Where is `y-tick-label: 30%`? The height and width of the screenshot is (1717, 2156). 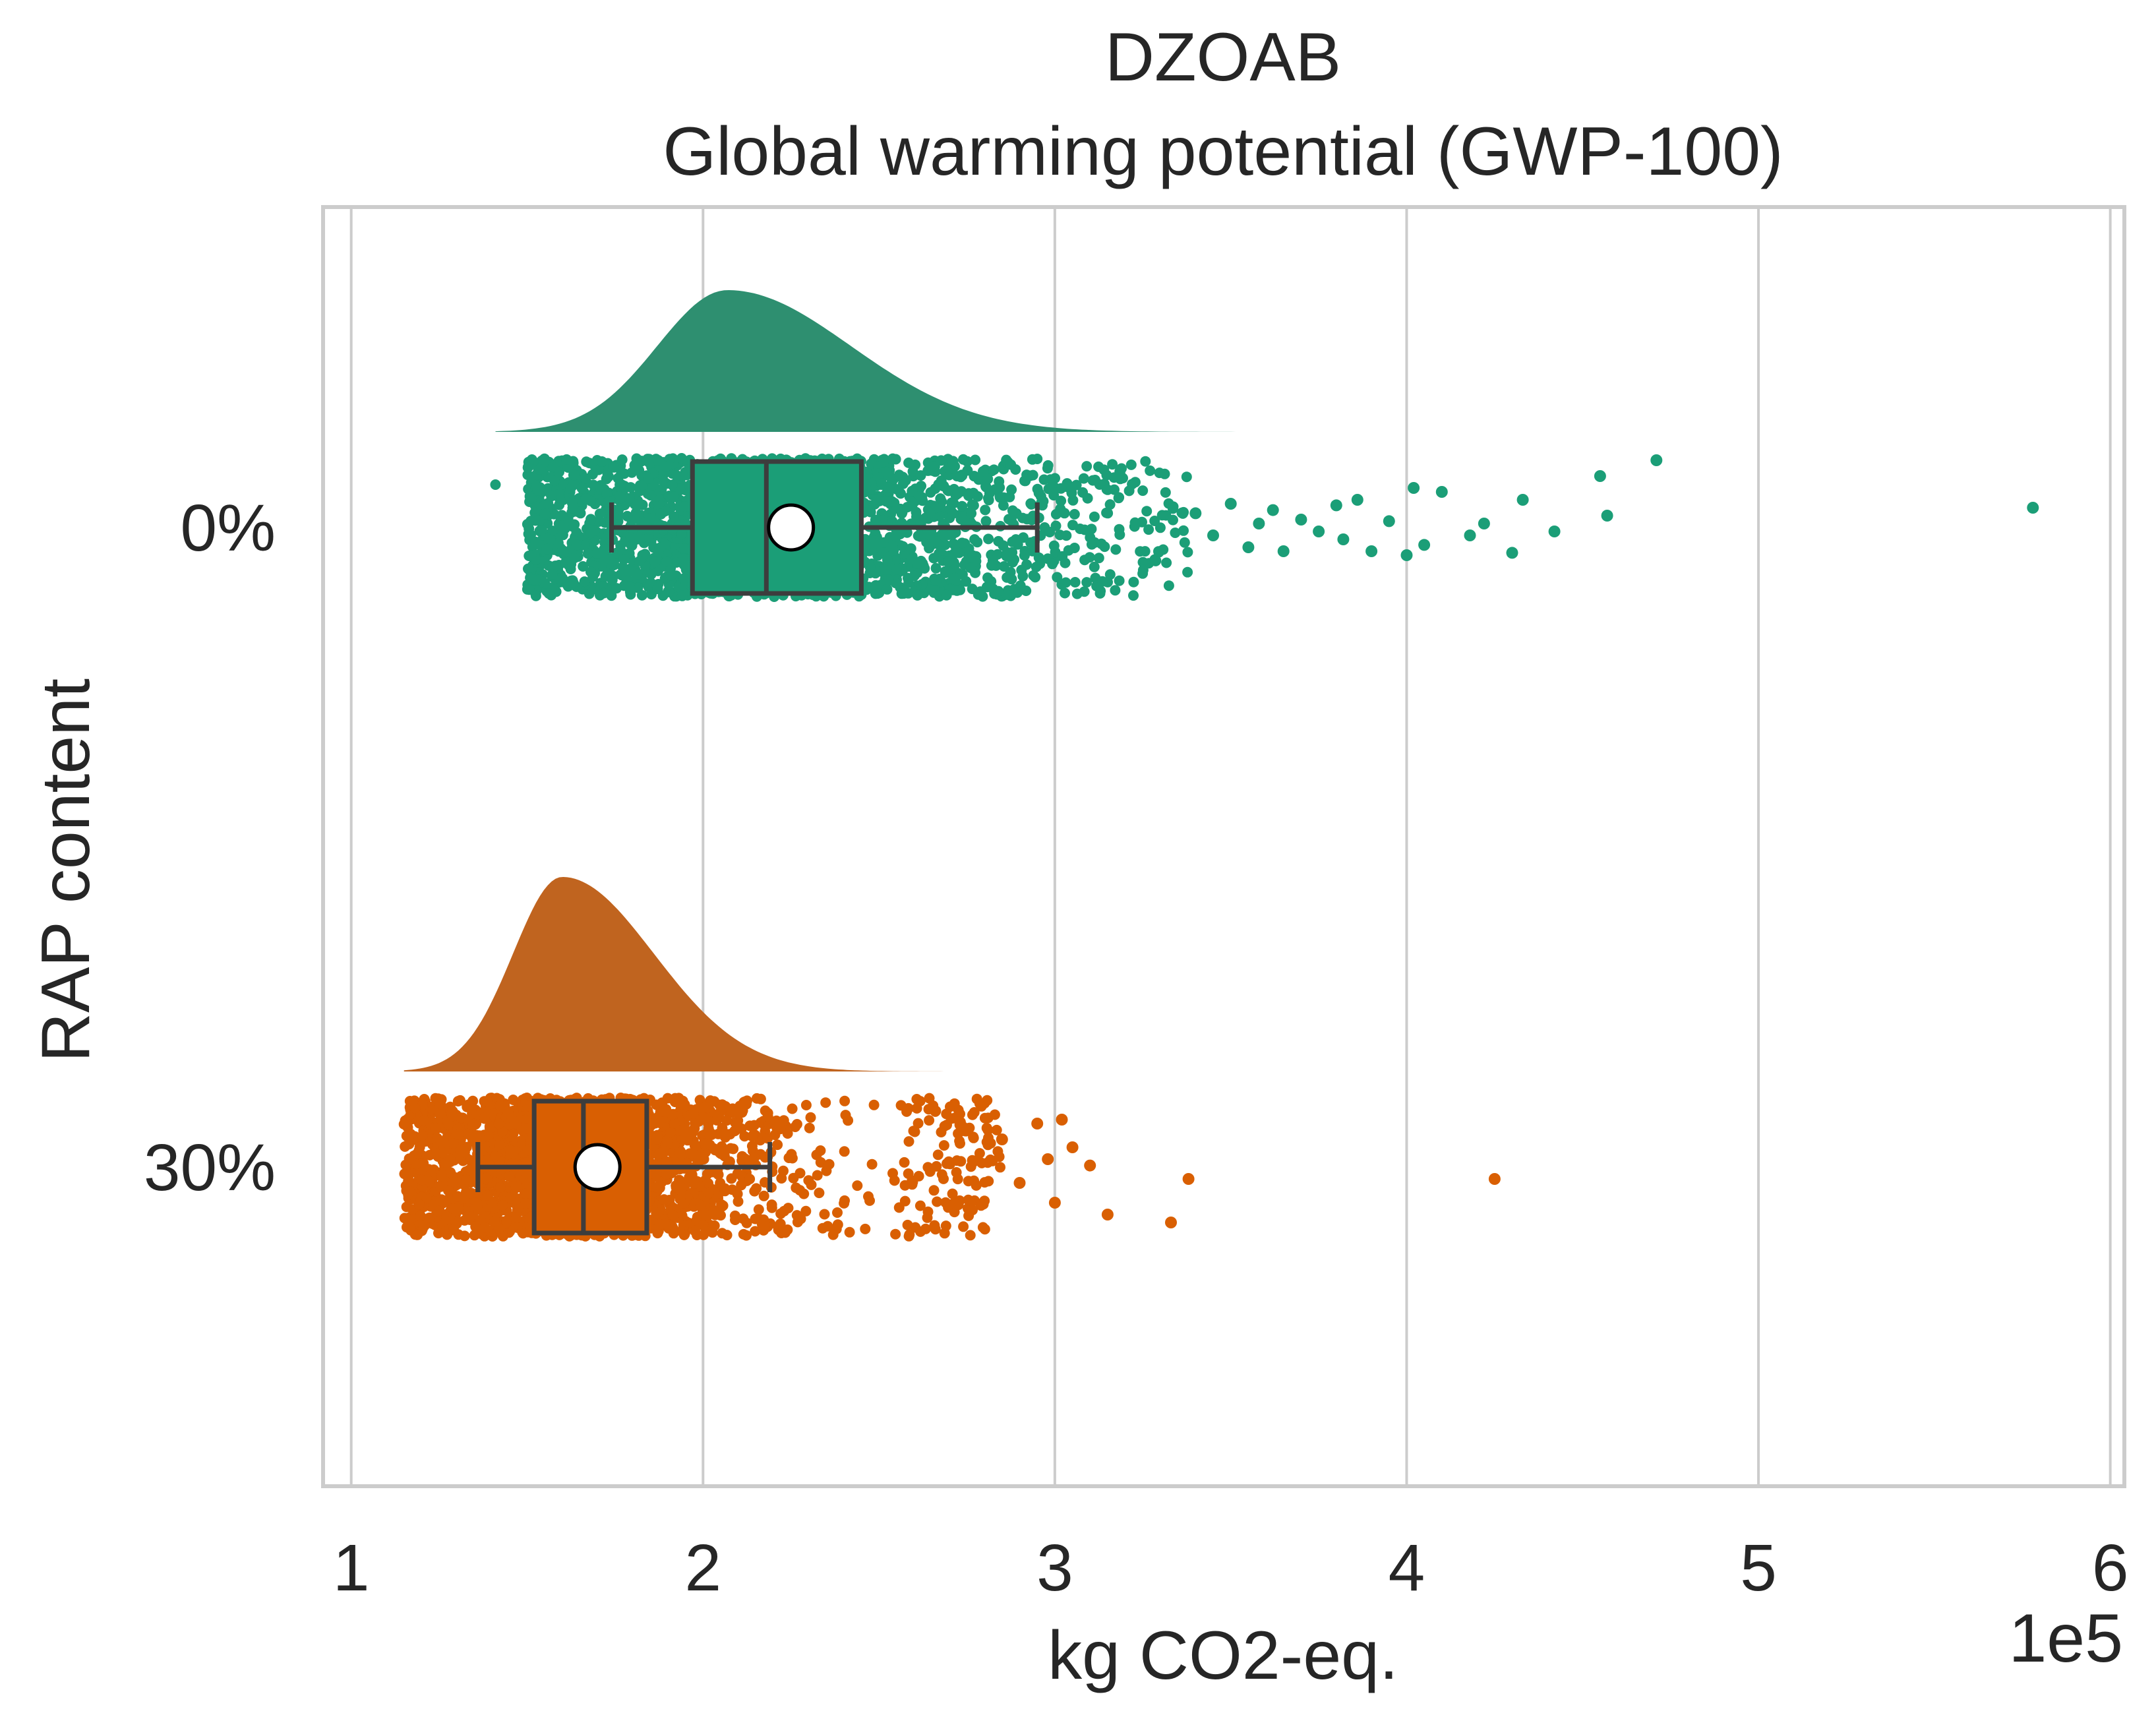
y-tick-label: 30% is located at coordinates (210, 1168).